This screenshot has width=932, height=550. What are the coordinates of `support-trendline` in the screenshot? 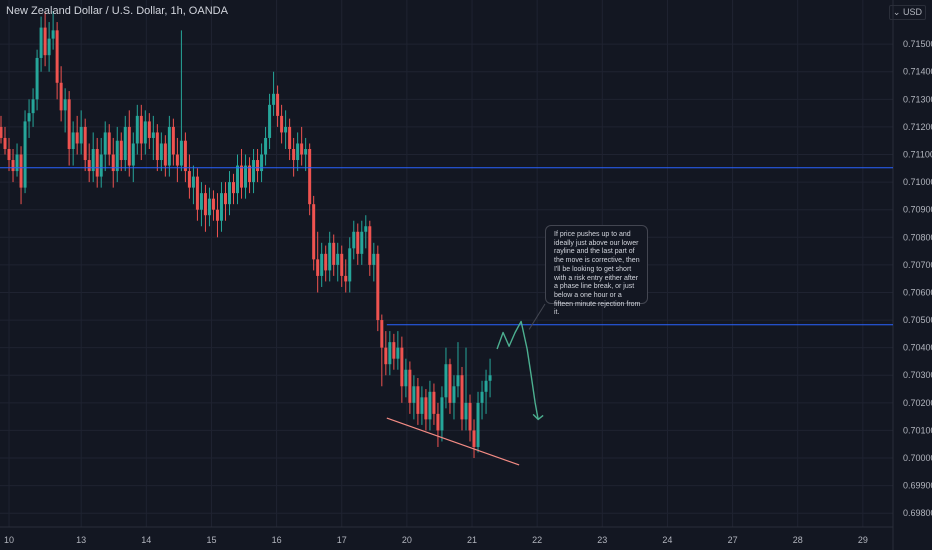 It's located at (453, 441).